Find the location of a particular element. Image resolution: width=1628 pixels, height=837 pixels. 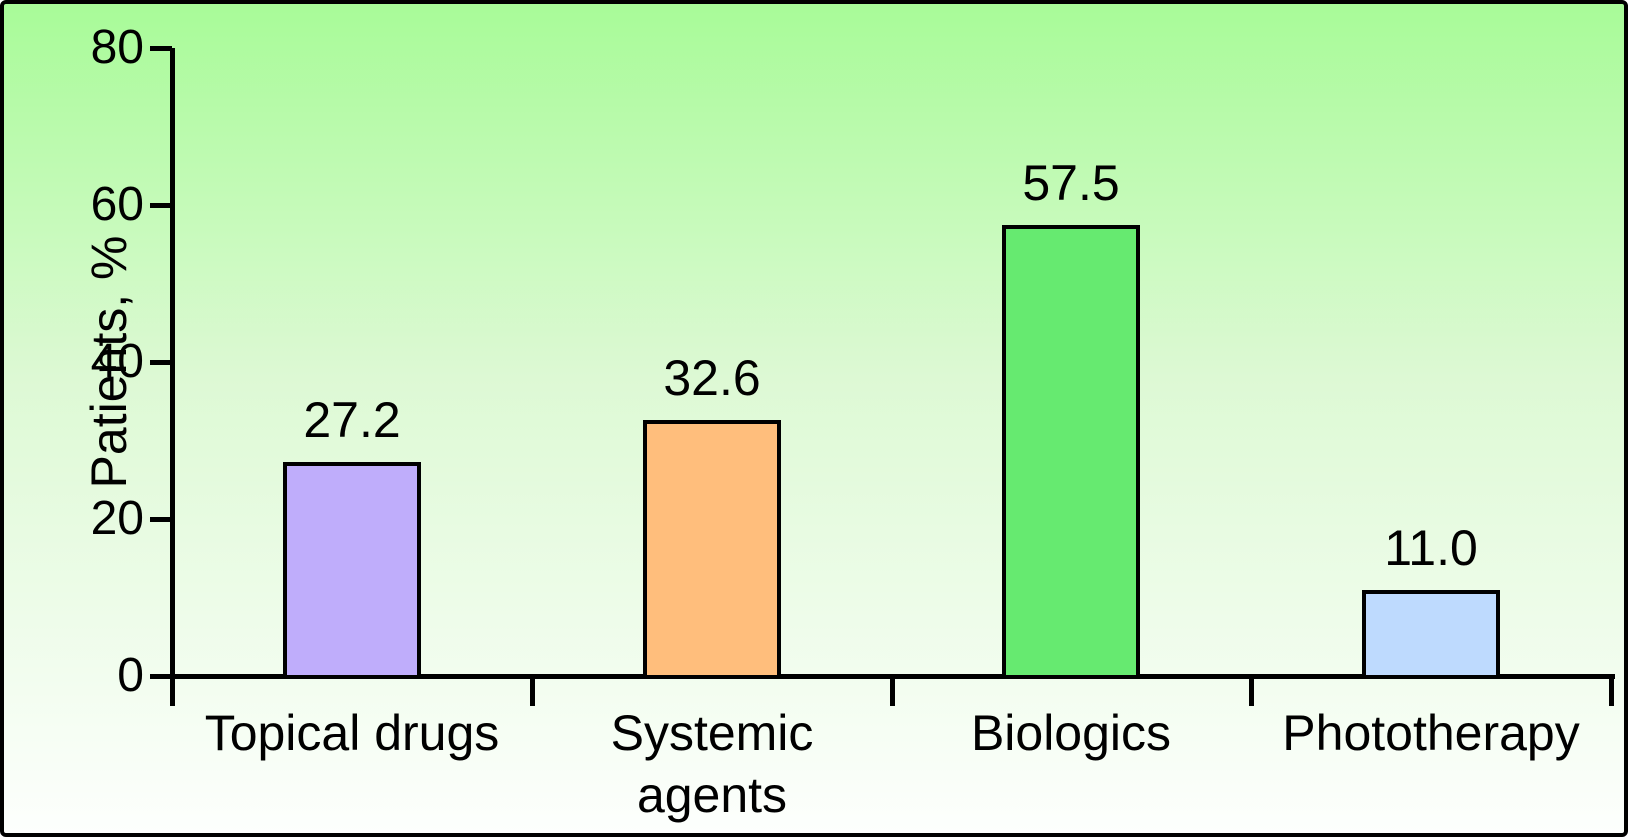

bar-value-label-systemic-agents: 32.6 is located at coordinates (712, 378).